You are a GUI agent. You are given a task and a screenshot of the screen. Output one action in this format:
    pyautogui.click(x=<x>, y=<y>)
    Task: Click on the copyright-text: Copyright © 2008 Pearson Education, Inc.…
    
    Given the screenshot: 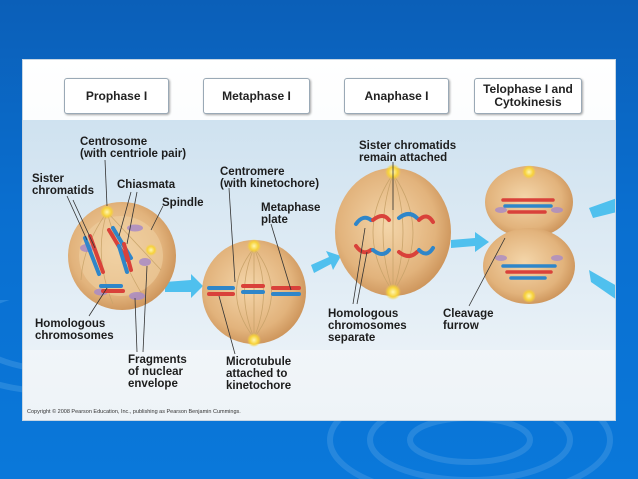 What is the action you would take?
    pyautogui.click(x=134, y=412)
    